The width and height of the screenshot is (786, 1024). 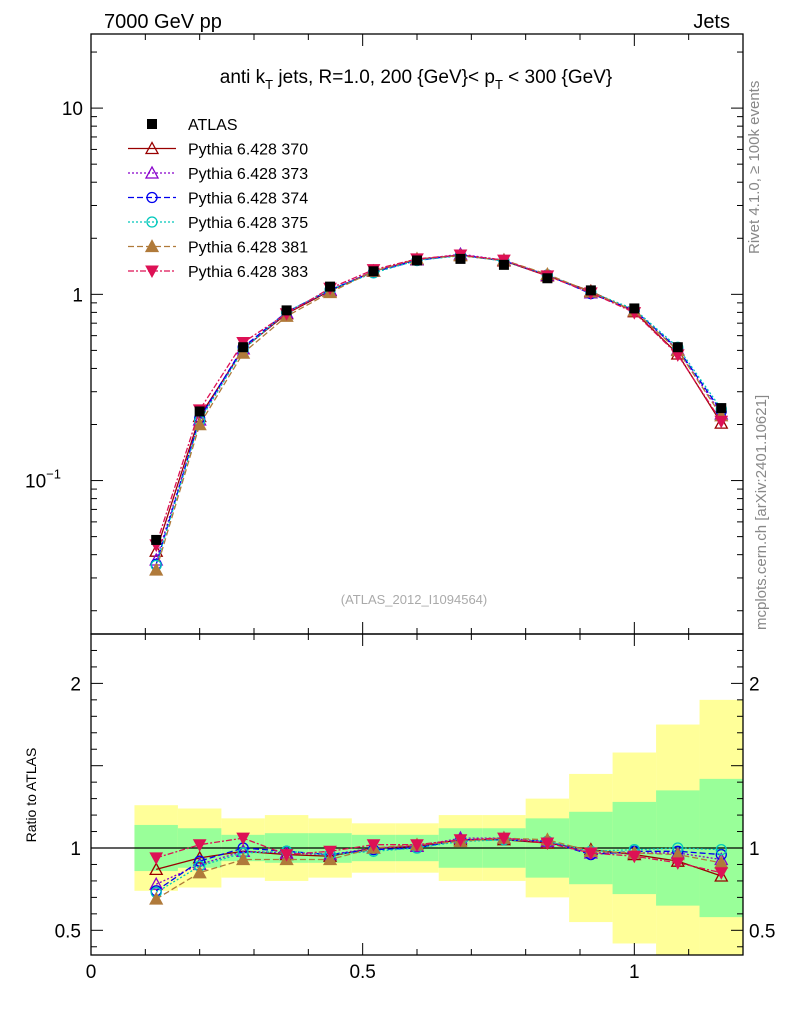 I want to click on legend-label: ATLAS, so click(x=213, y=125).